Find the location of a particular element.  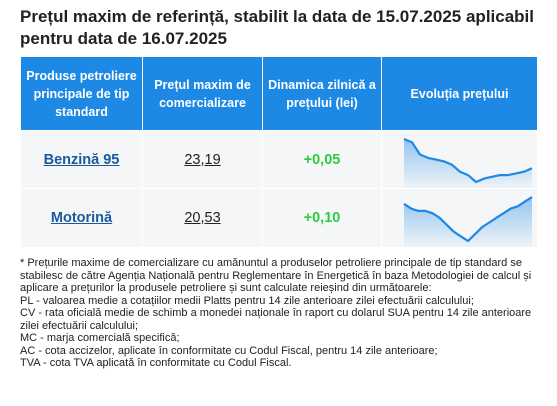

max-price-value: 23,19 is located at coordinates (202, 159).